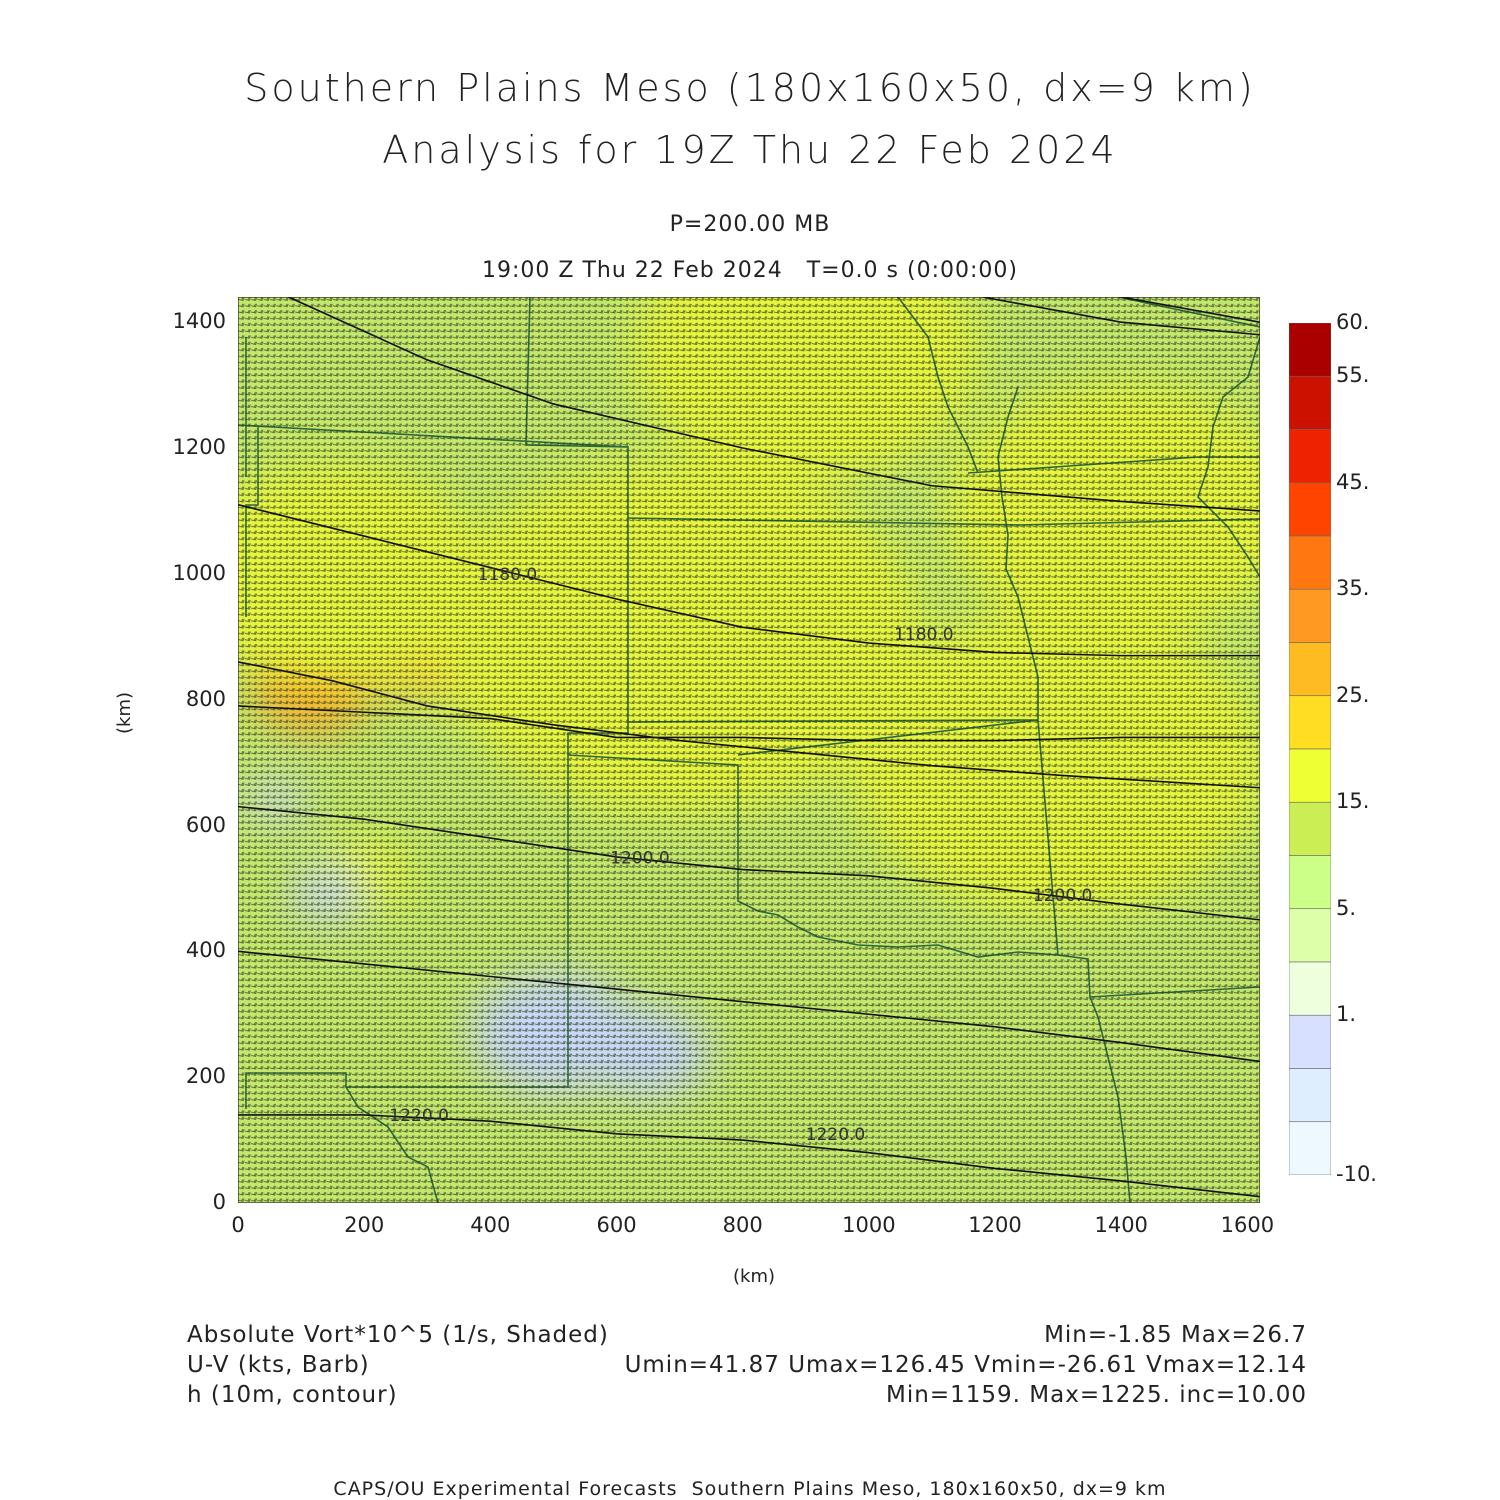 The height and width of the screenshot is (1500, 1500). I want to click on colorbar-label: 1., so click(1346, 1014).